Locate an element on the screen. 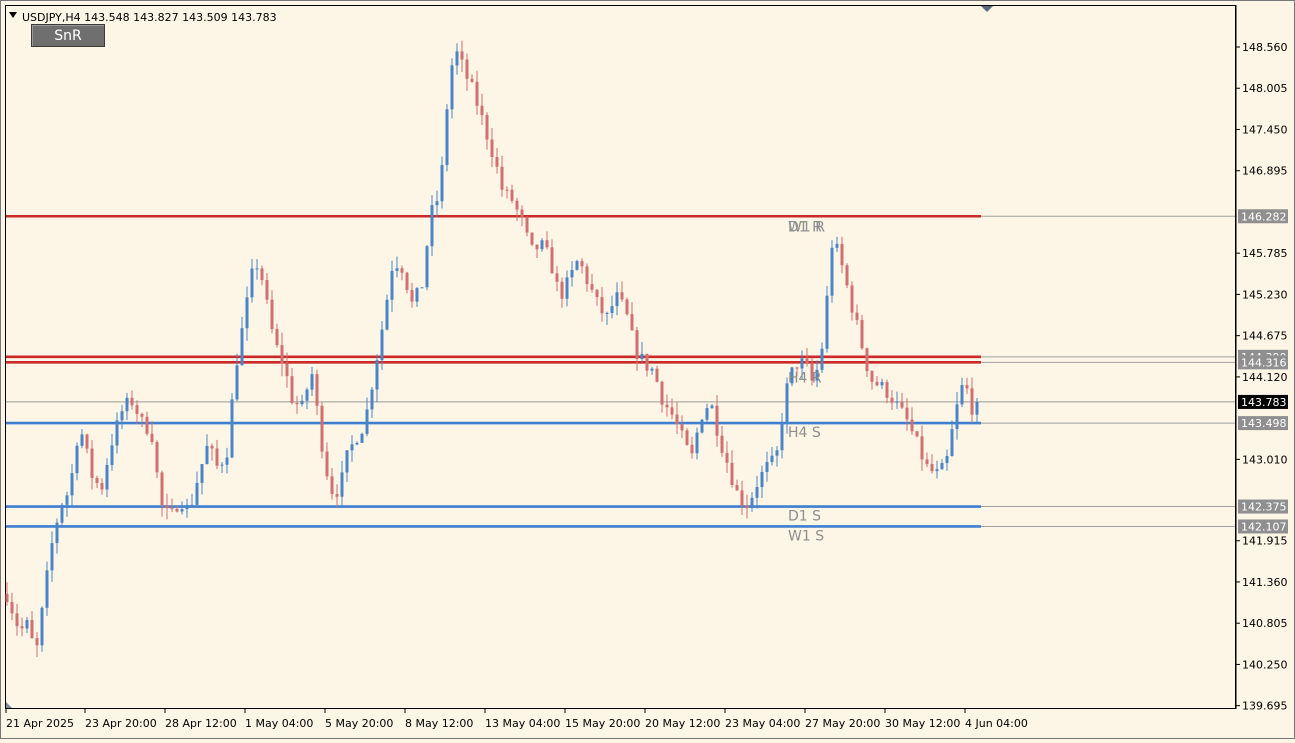 This screenshot has height=743, width=1295. x-tick-label: 28 Apr 12:00 is located at coordinates (201, 723).